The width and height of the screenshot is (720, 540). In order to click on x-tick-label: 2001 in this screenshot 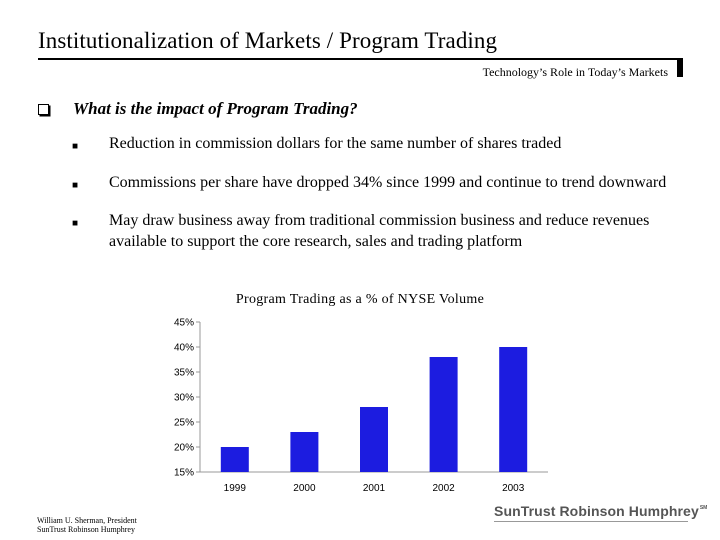, I will do `click(374, 488)`.